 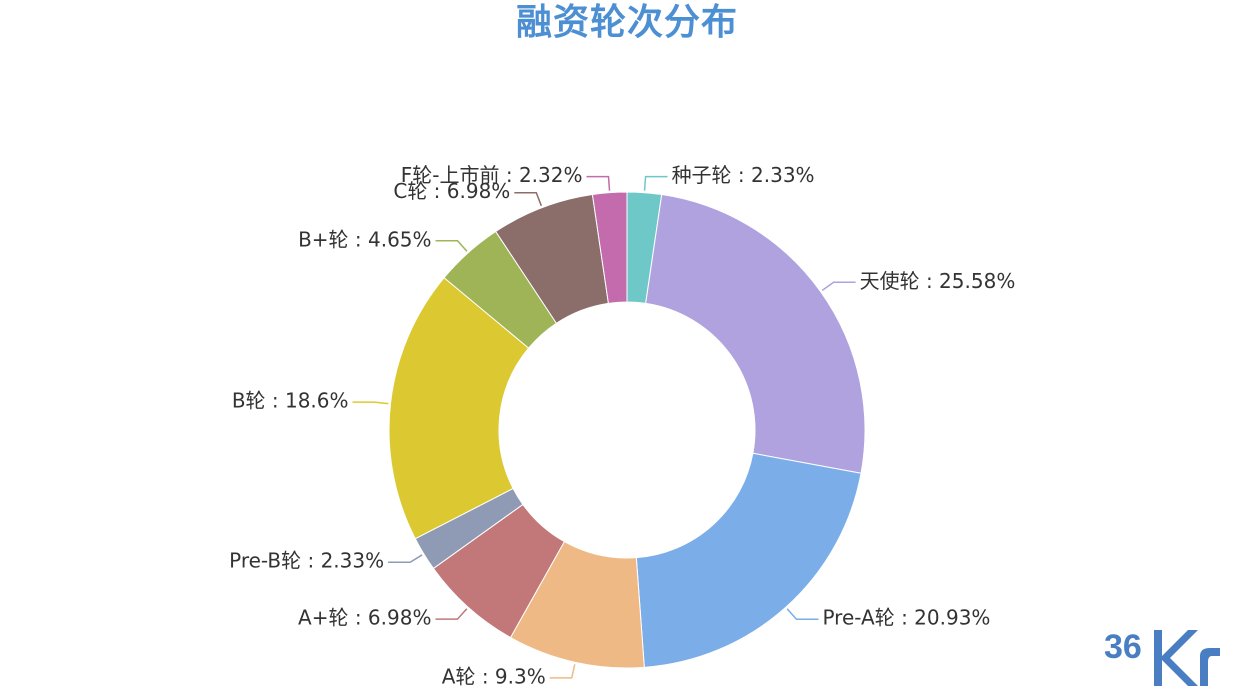 I want to click on slice-3-label: A轮 : 9.3%, so click(x=494, y=676).